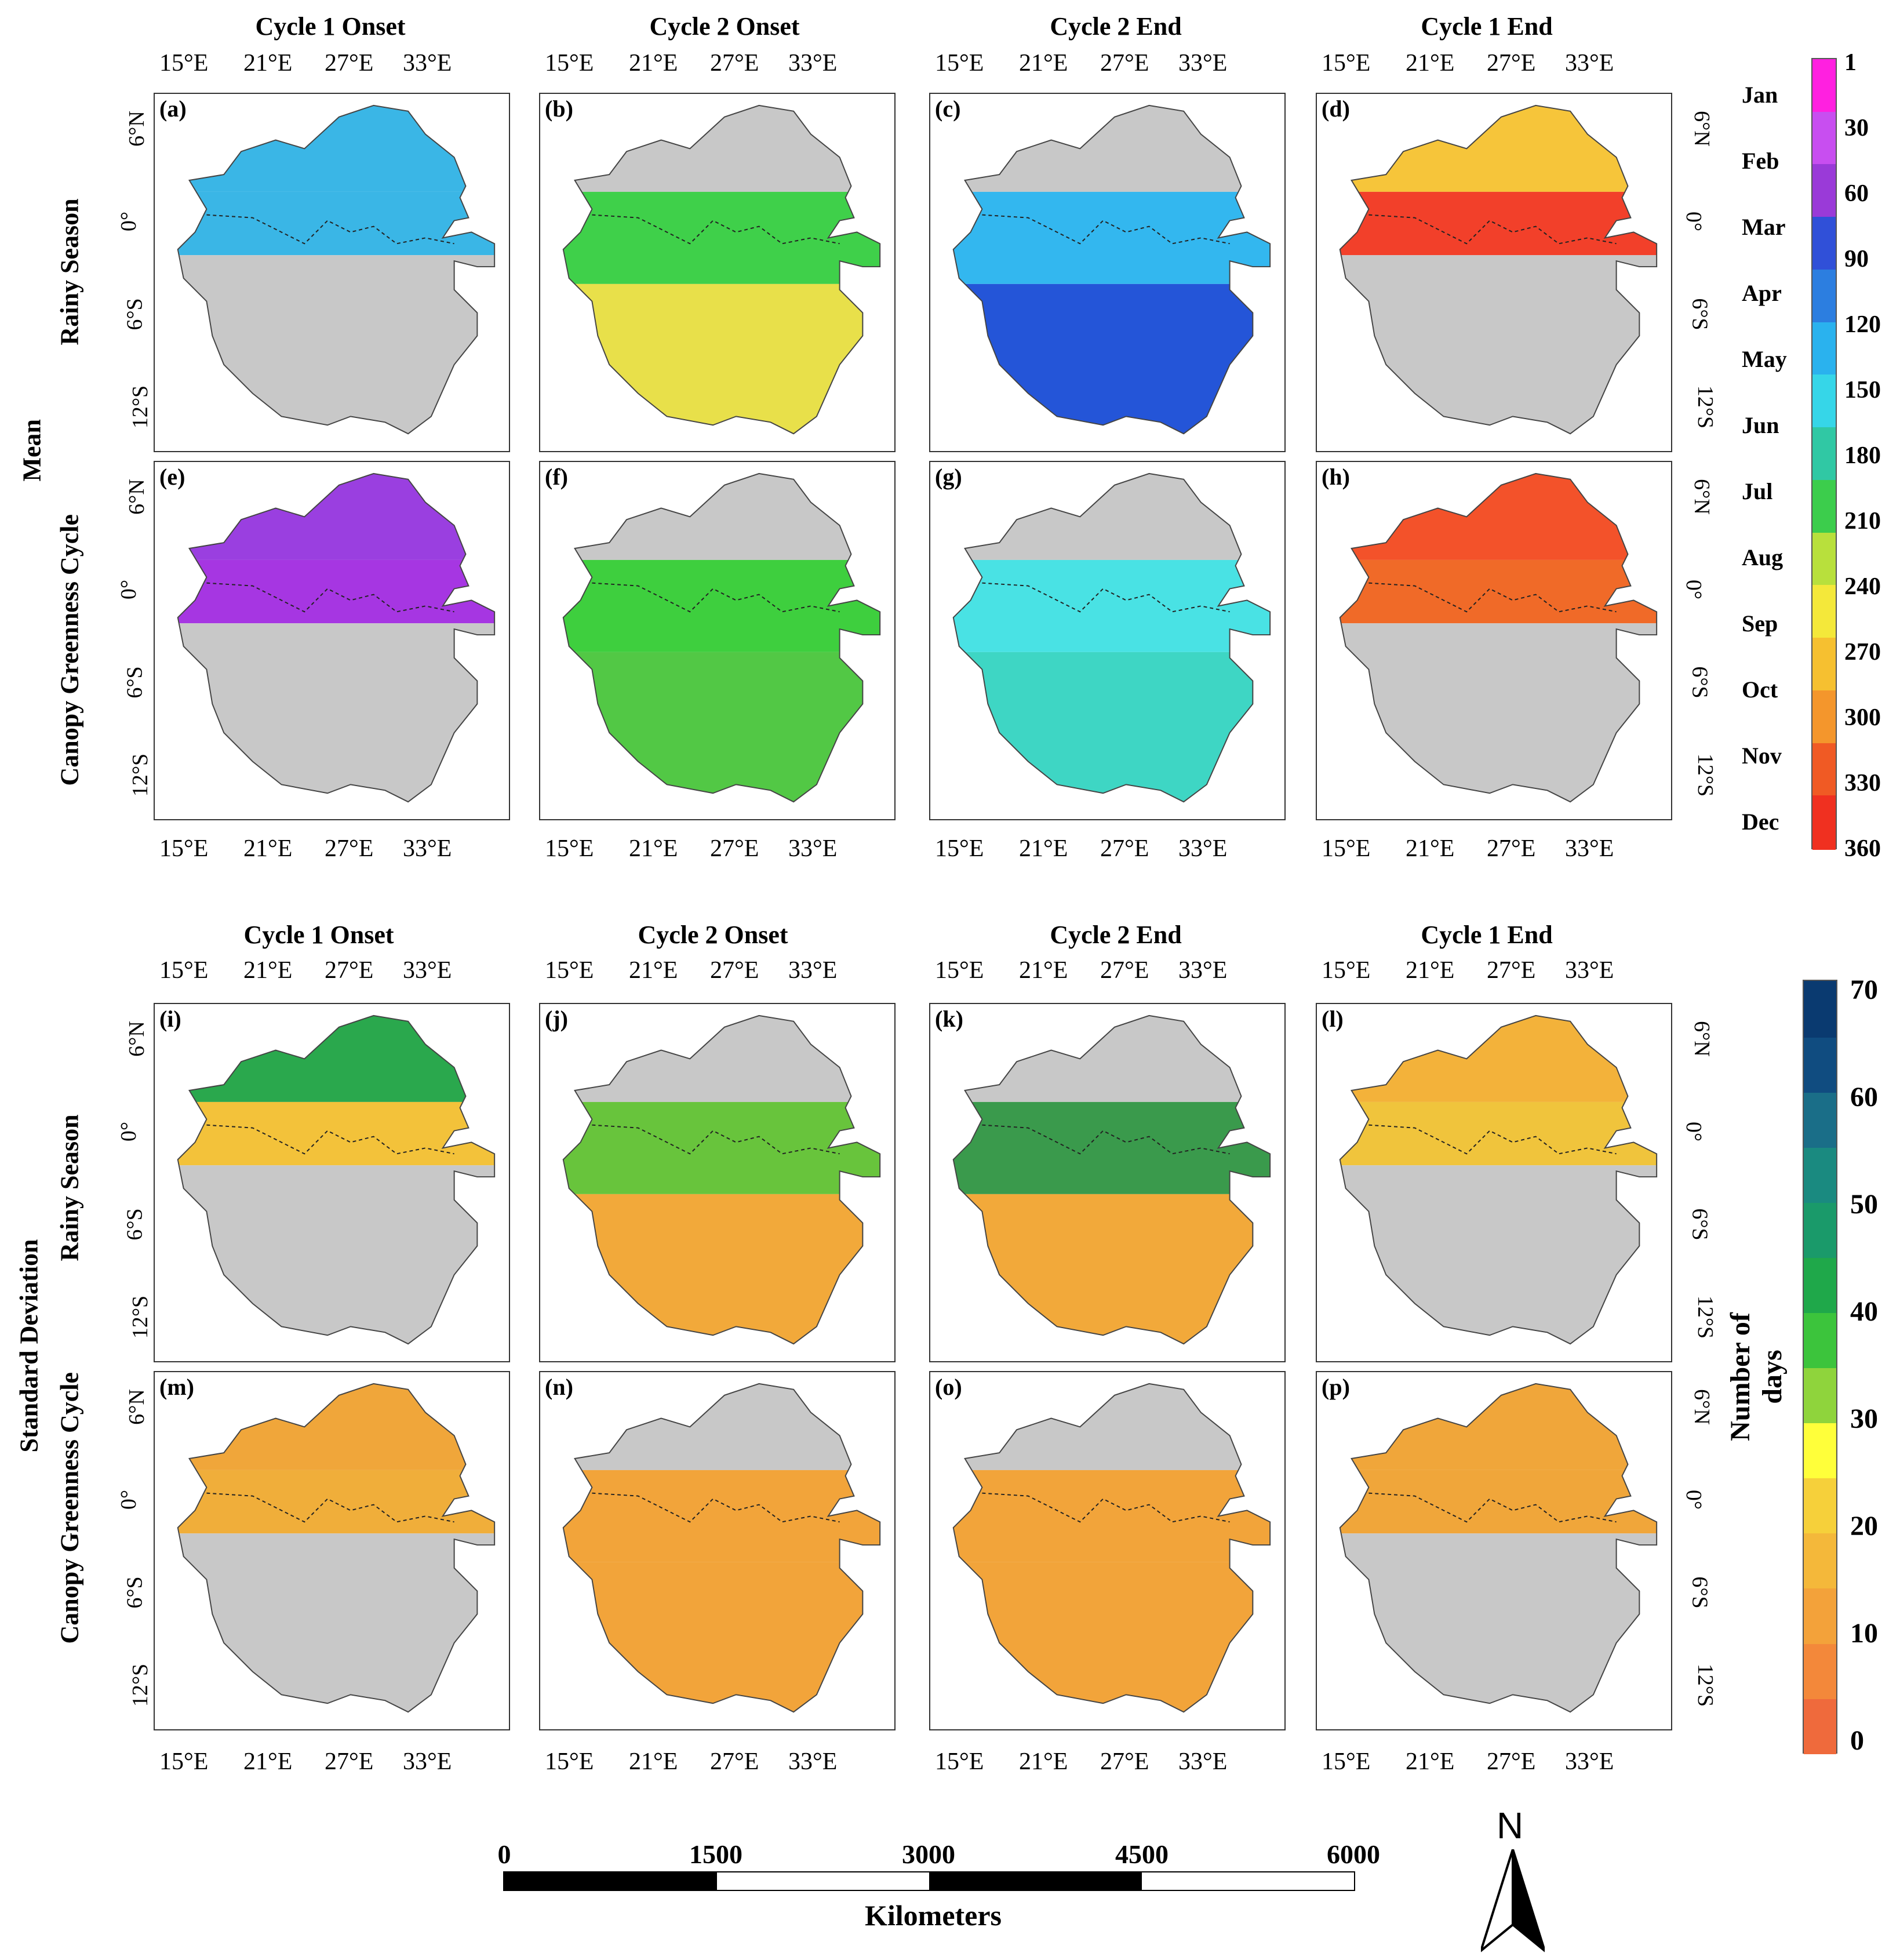  Describe the element at coordinates (1142, 1854) in the screenshot. I see `scale-tick-4500: 4500` at that location.